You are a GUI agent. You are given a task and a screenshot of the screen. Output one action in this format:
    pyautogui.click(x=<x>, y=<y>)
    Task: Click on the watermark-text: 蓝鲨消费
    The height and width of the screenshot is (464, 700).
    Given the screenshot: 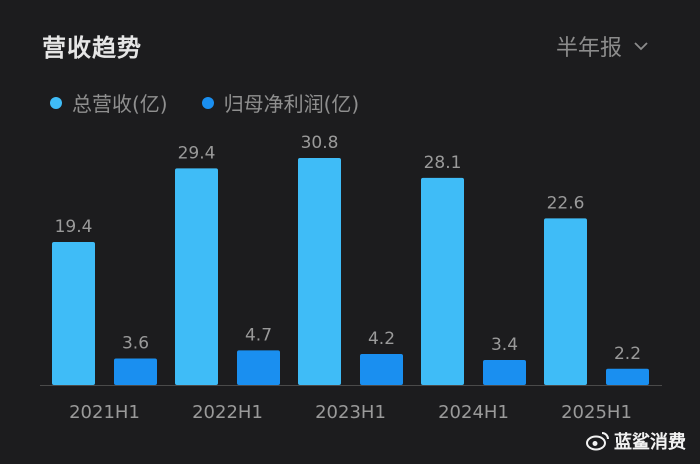 What is the action you would take?
    pyautogui.click(x=650, y=442)
    